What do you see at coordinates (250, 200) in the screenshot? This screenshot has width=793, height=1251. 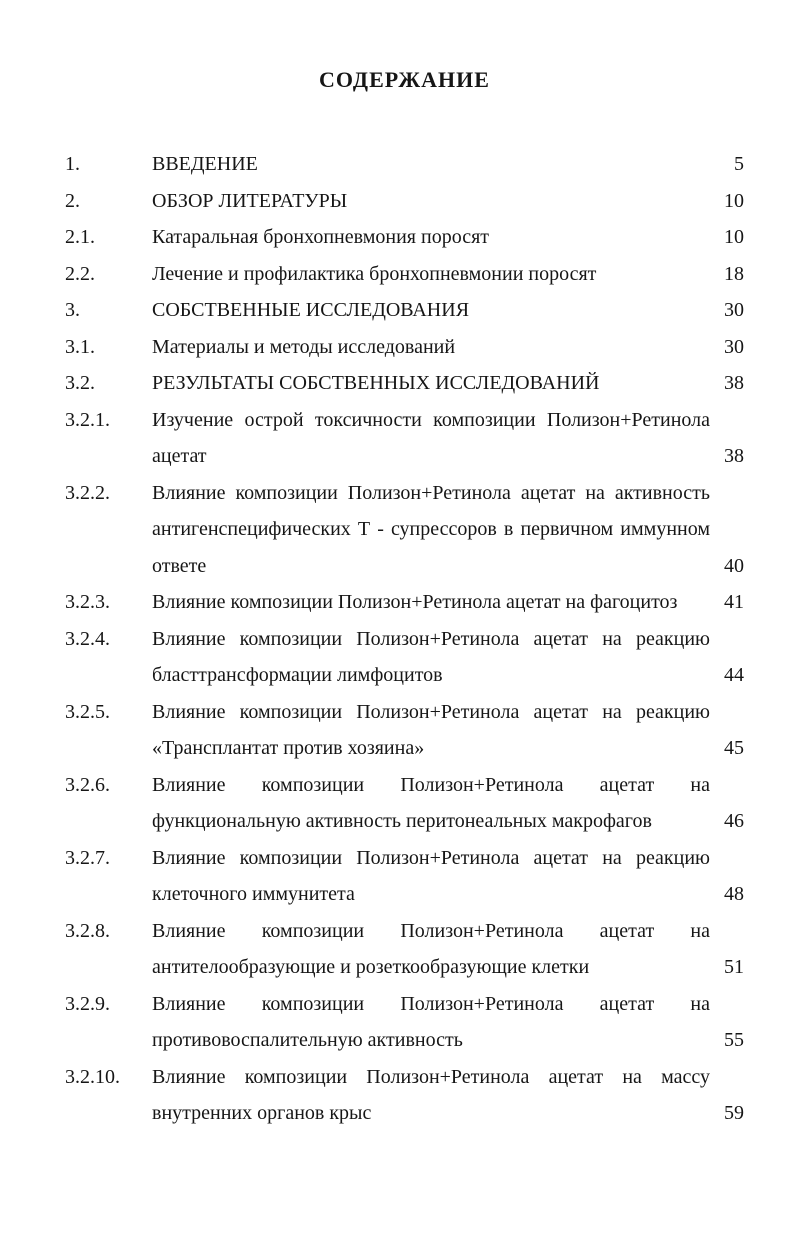 I see `toc-entry-line: ОБЗОР ЛИТЕРАТУРЫ` at bounding box center [250, 200].